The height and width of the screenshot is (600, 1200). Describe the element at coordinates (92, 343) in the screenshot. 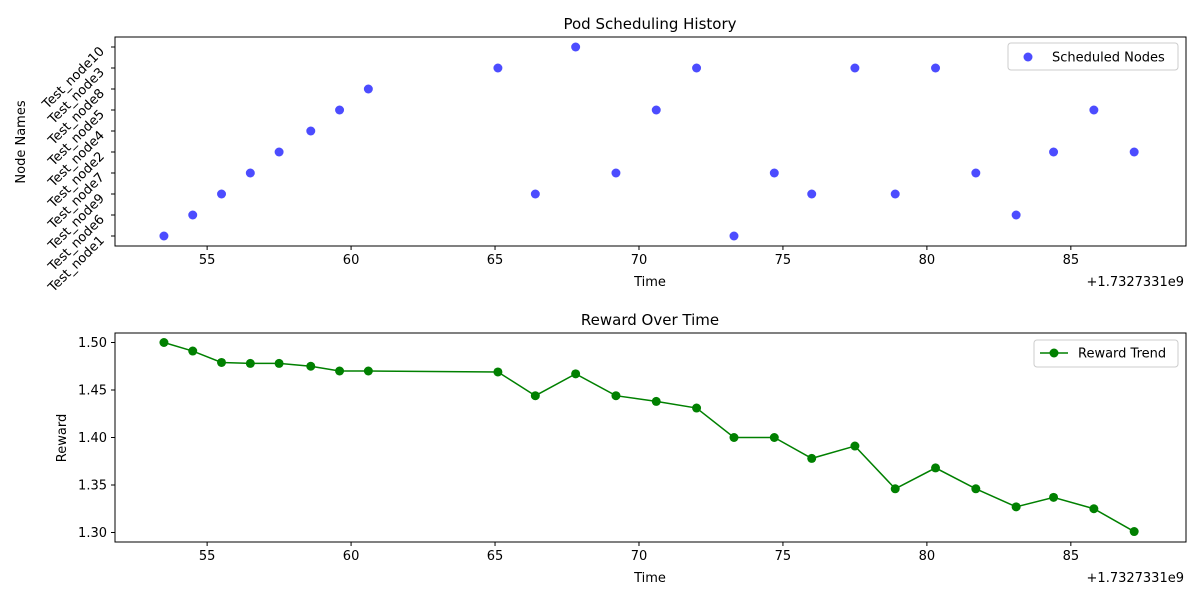

I see `y-tick-label: 1.50` at that location.